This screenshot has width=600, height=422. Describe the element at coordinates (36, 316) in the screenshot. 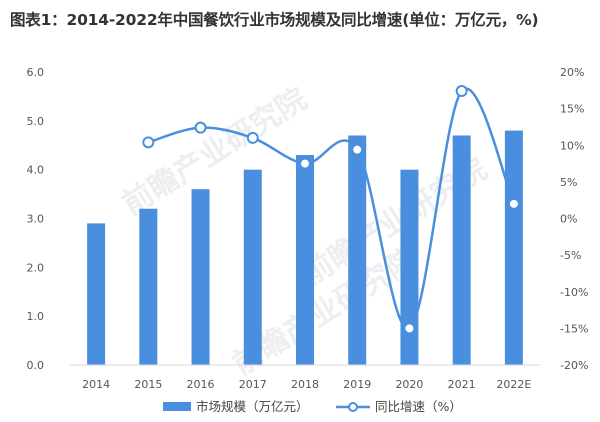

I see `left-axis-tick-label: 1.0` at that location.